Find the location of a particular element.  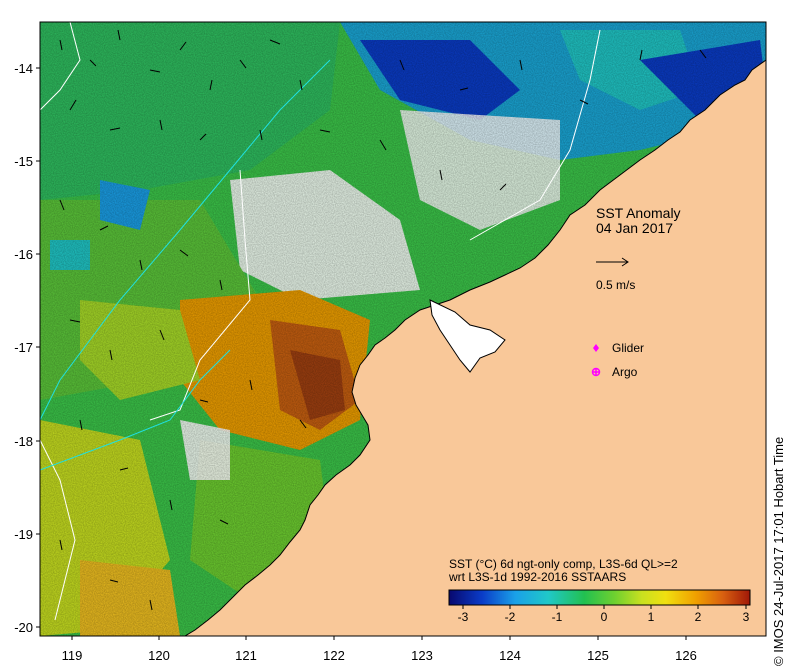

lon-tick-label: 124 is located at coordinates (510, 655).